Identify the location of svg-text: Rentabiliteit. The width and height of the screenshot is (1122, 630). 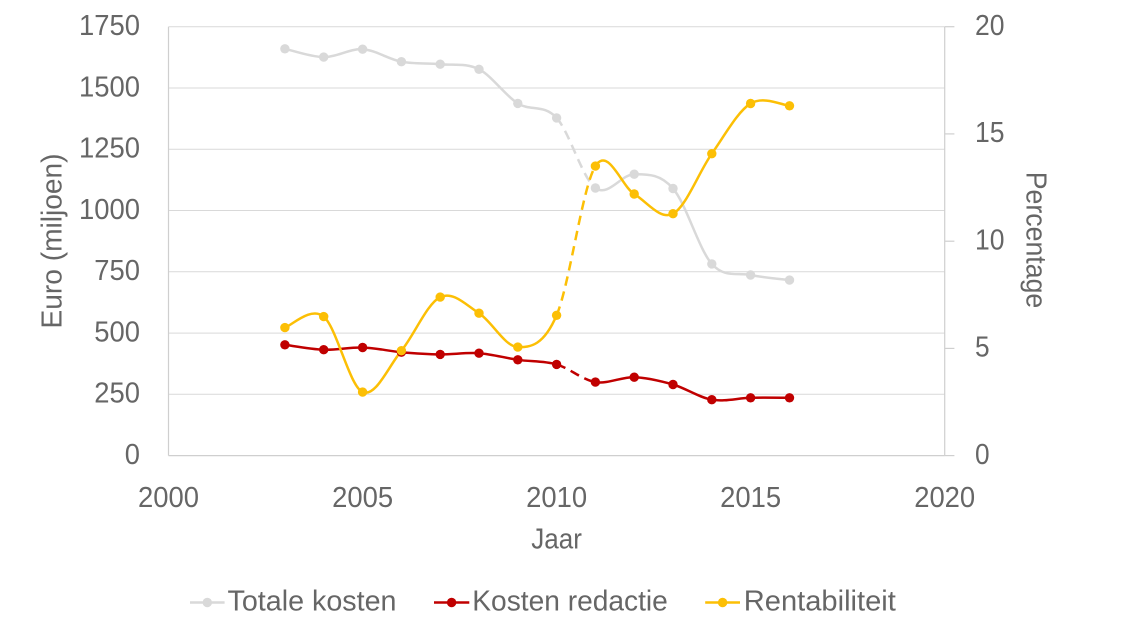
(820, 601).